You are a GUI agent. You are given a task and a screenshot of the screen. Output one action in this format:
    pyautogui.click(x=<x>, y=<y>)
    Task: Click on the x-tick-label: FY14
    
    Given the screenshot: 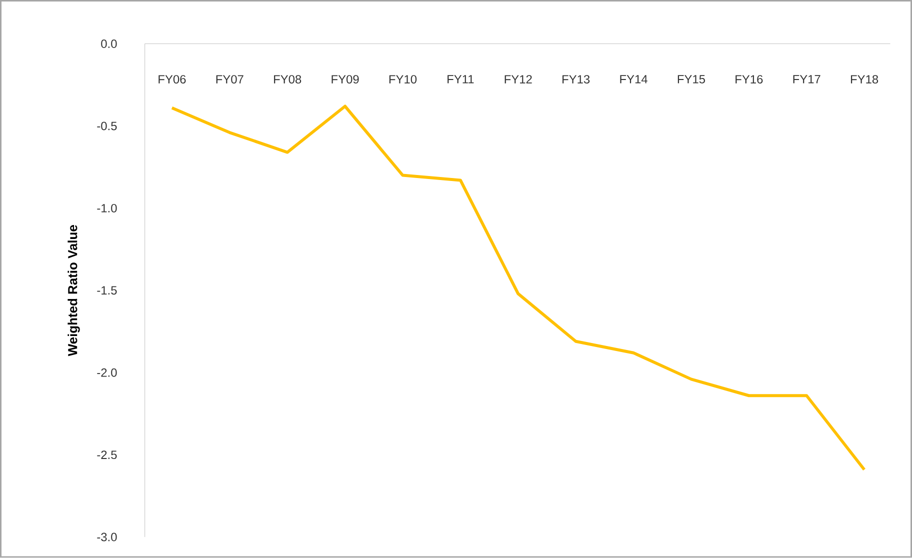 What is the action you would take?
    pyautogui.click(x=634, y=79)
    